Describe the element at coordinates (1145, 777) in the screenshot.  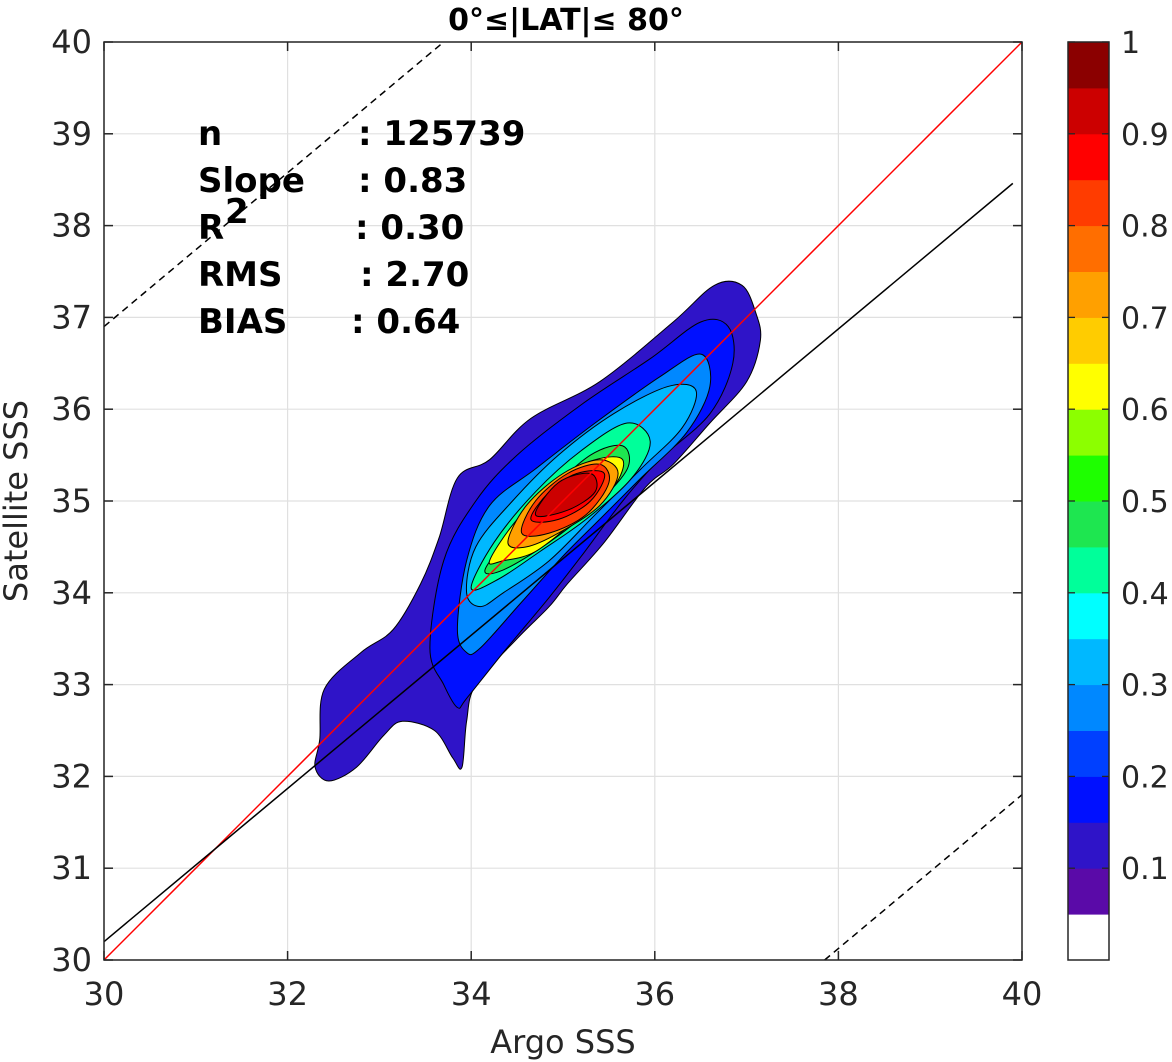
I see `colorbar-tick-label: 0.2` at that location.